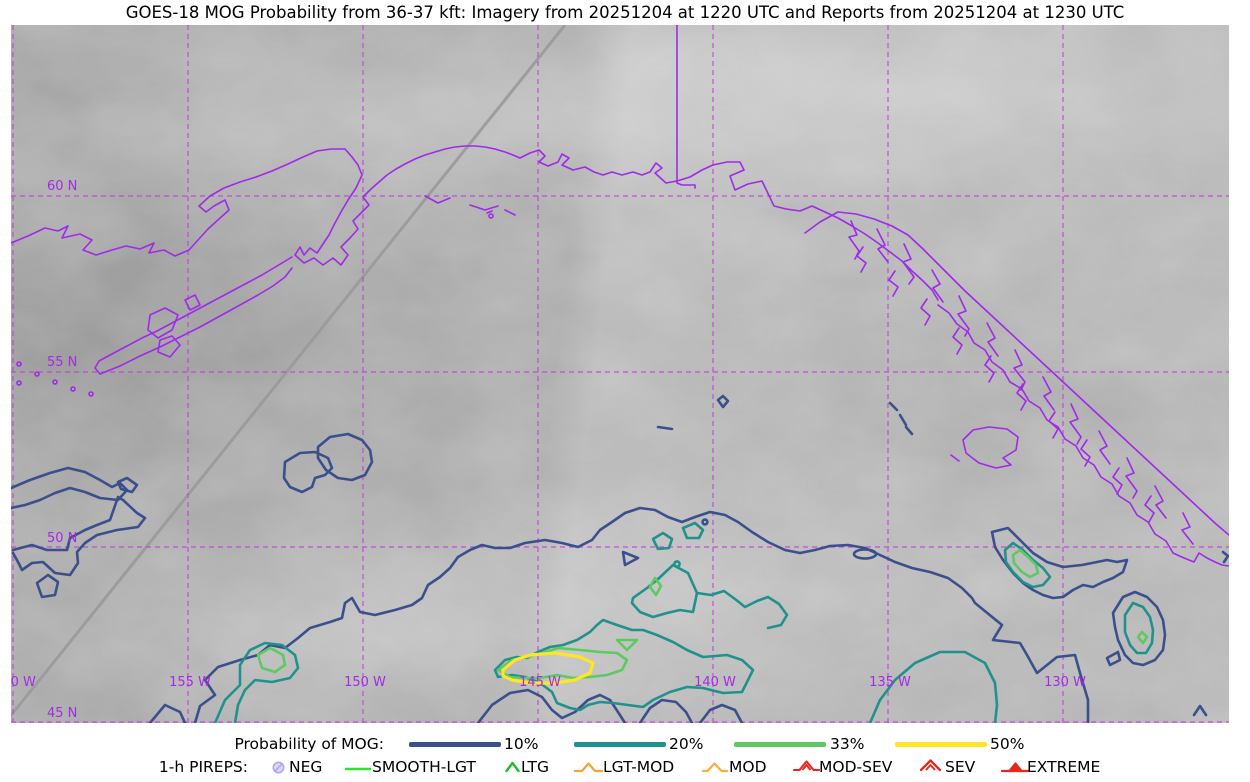 The width and height of the screenshot is (1250, 782). What do you see at coordinates (890, 682) in the screenshot?
I see `lon-label-135w: 135 W` at bounding box center [890, 682].